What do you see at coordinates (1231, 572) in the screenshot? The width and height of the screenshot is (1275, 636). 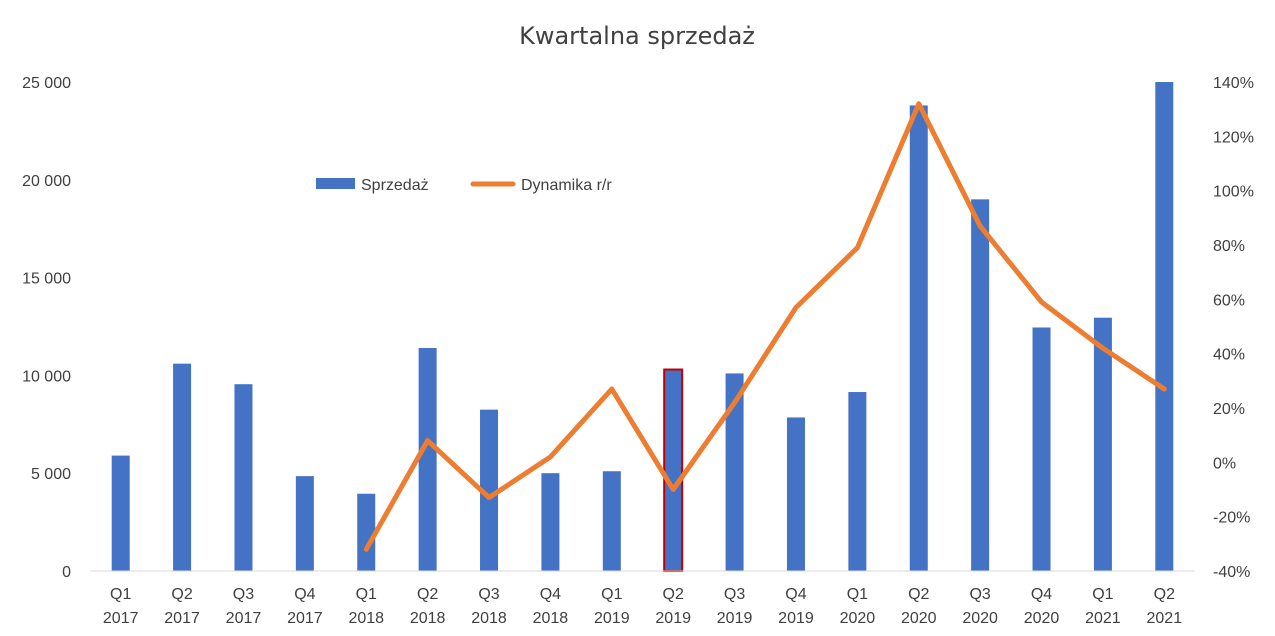 I see `right-tick-label: -40%` at bounding box center [1231, 572].